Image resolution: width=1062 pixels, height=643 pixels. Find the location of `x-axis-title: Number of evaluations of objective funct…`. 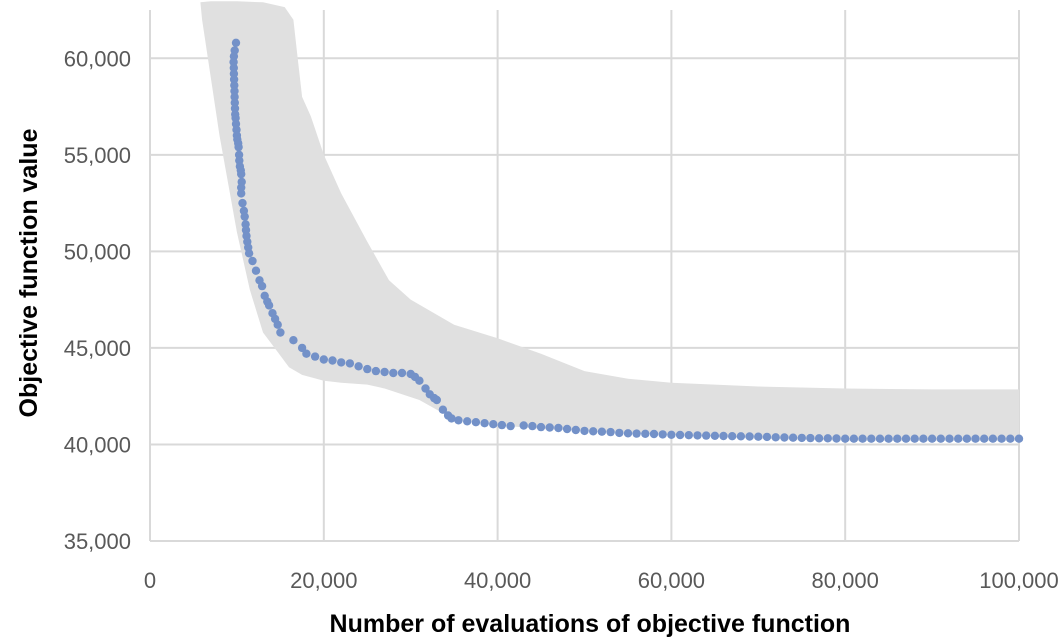

x-axis-title: Number of evaluations of objective funct… is located at coordinates (590, 624).